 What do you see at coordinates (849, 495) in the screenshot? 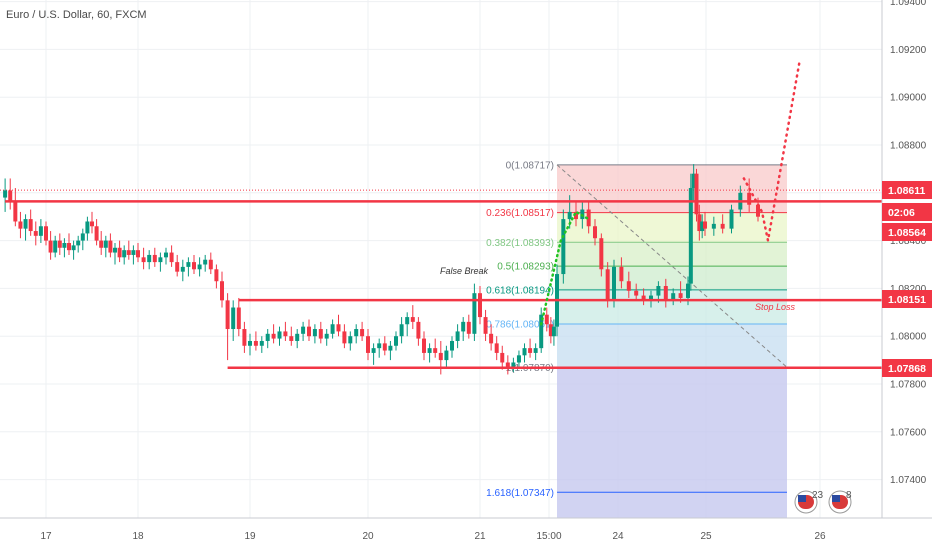
I see `event-count: 8` at bounding box center [849, 495].